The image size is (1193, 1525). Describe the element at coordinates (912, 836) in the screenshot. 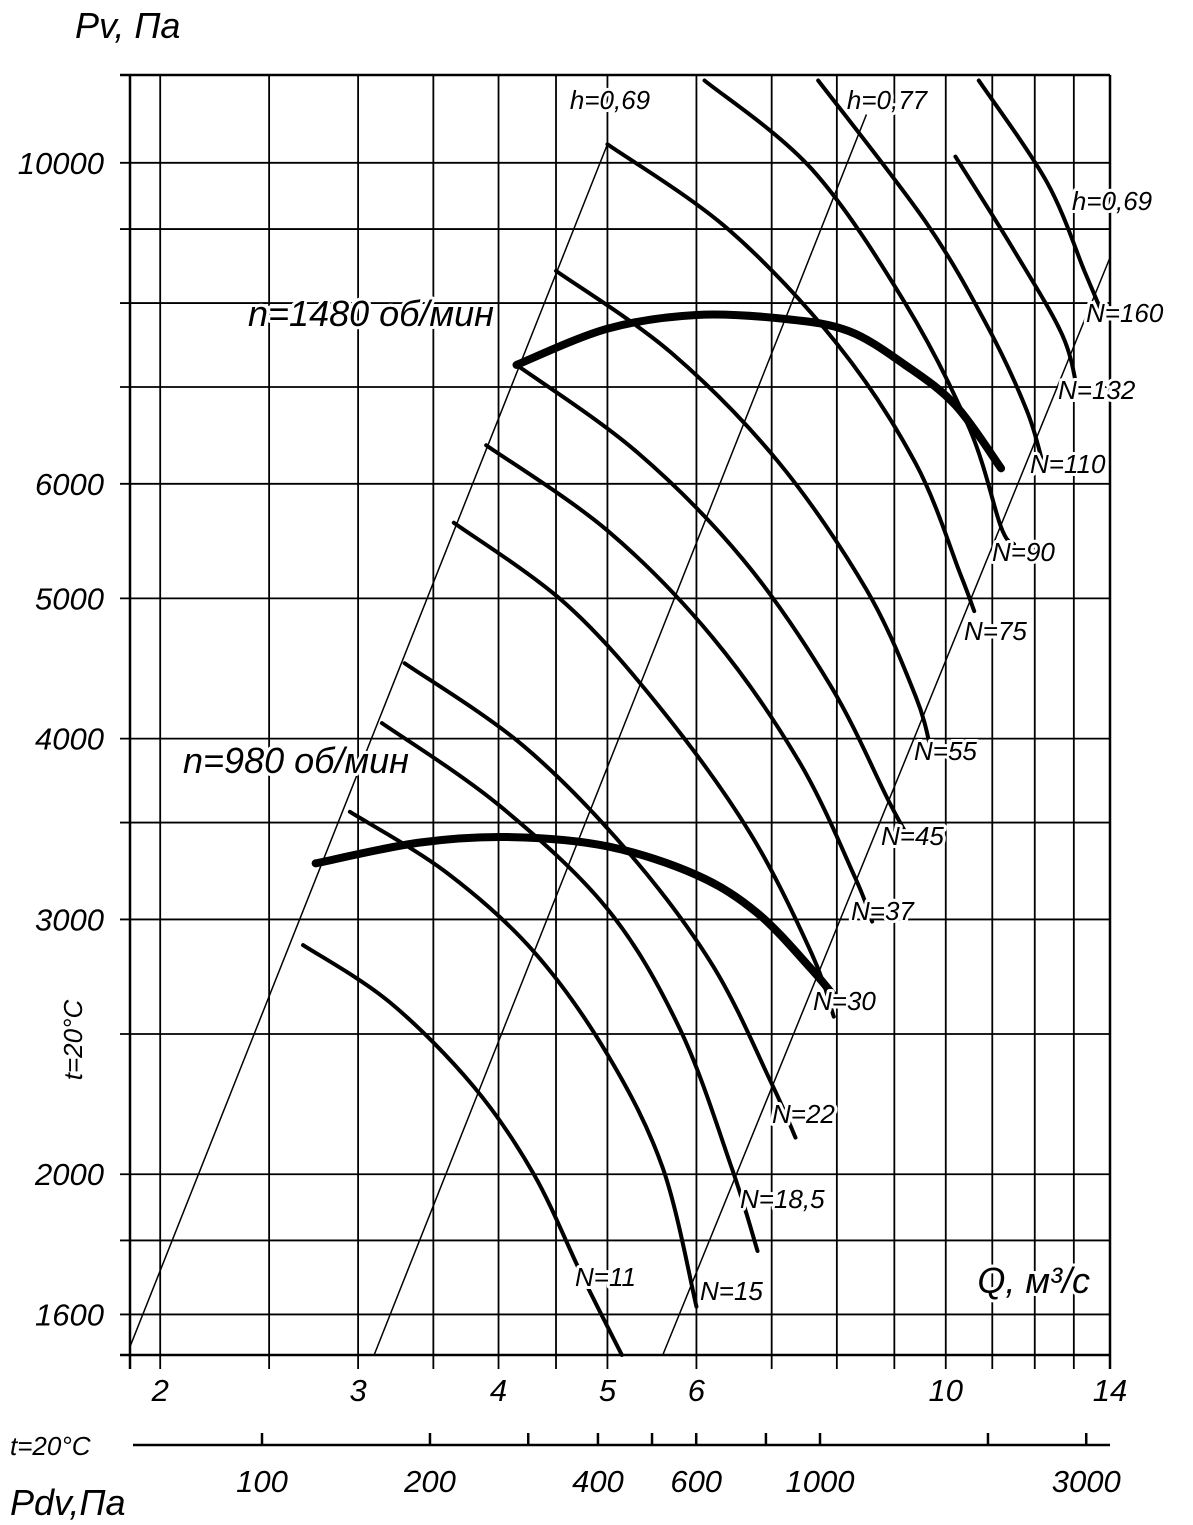

I see `power-label: N=45` at that location.